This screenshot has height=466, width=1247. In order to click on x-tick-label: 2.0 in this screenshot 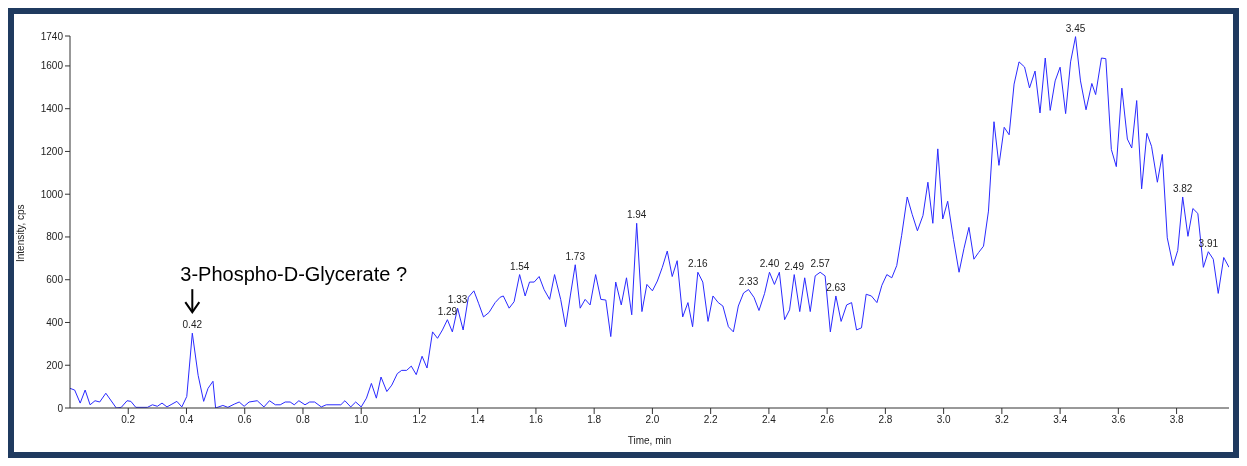, I will do `click(652, 420)`.